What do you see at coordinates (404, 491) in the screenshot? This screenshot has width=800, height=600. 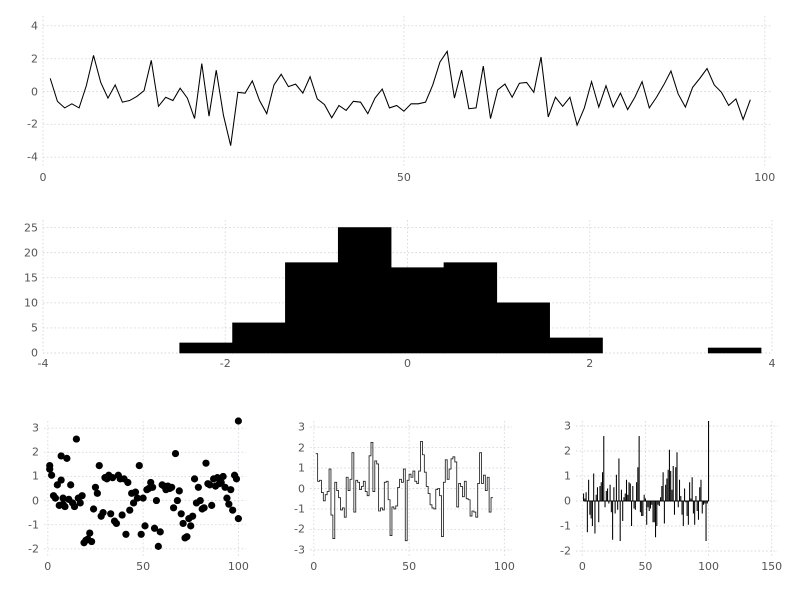 I see `step-line` at bounding box center [404, 491].